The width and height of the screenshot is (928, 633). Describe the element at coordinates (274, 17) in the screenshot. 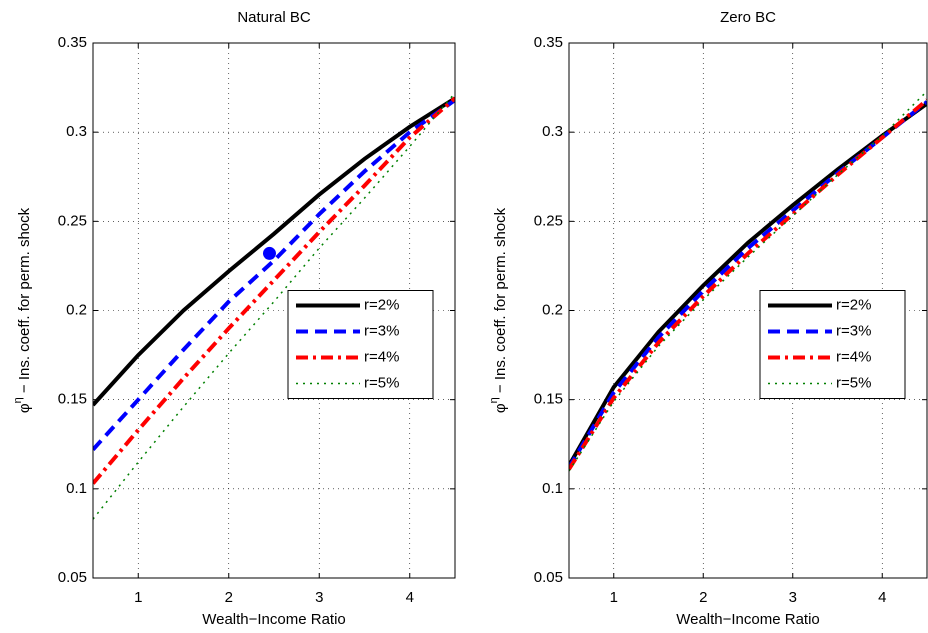

I see `chart-title: Natural BC` at that location.